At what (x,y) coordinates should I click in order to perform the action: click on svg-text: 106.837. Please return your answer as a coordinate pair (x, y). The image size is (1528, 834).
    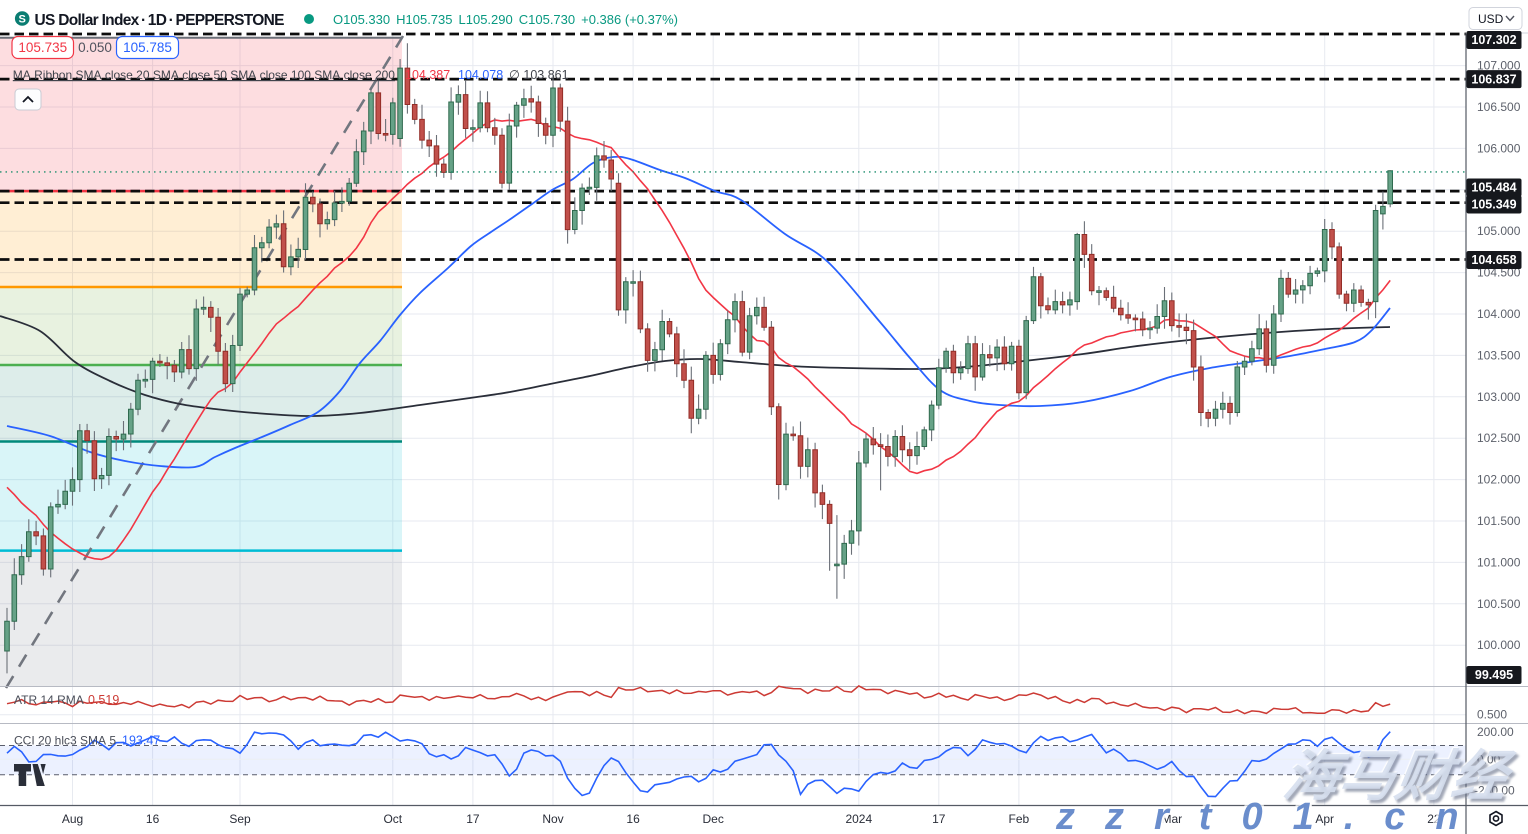
    Looking at the image, I should click on (1493, 79).